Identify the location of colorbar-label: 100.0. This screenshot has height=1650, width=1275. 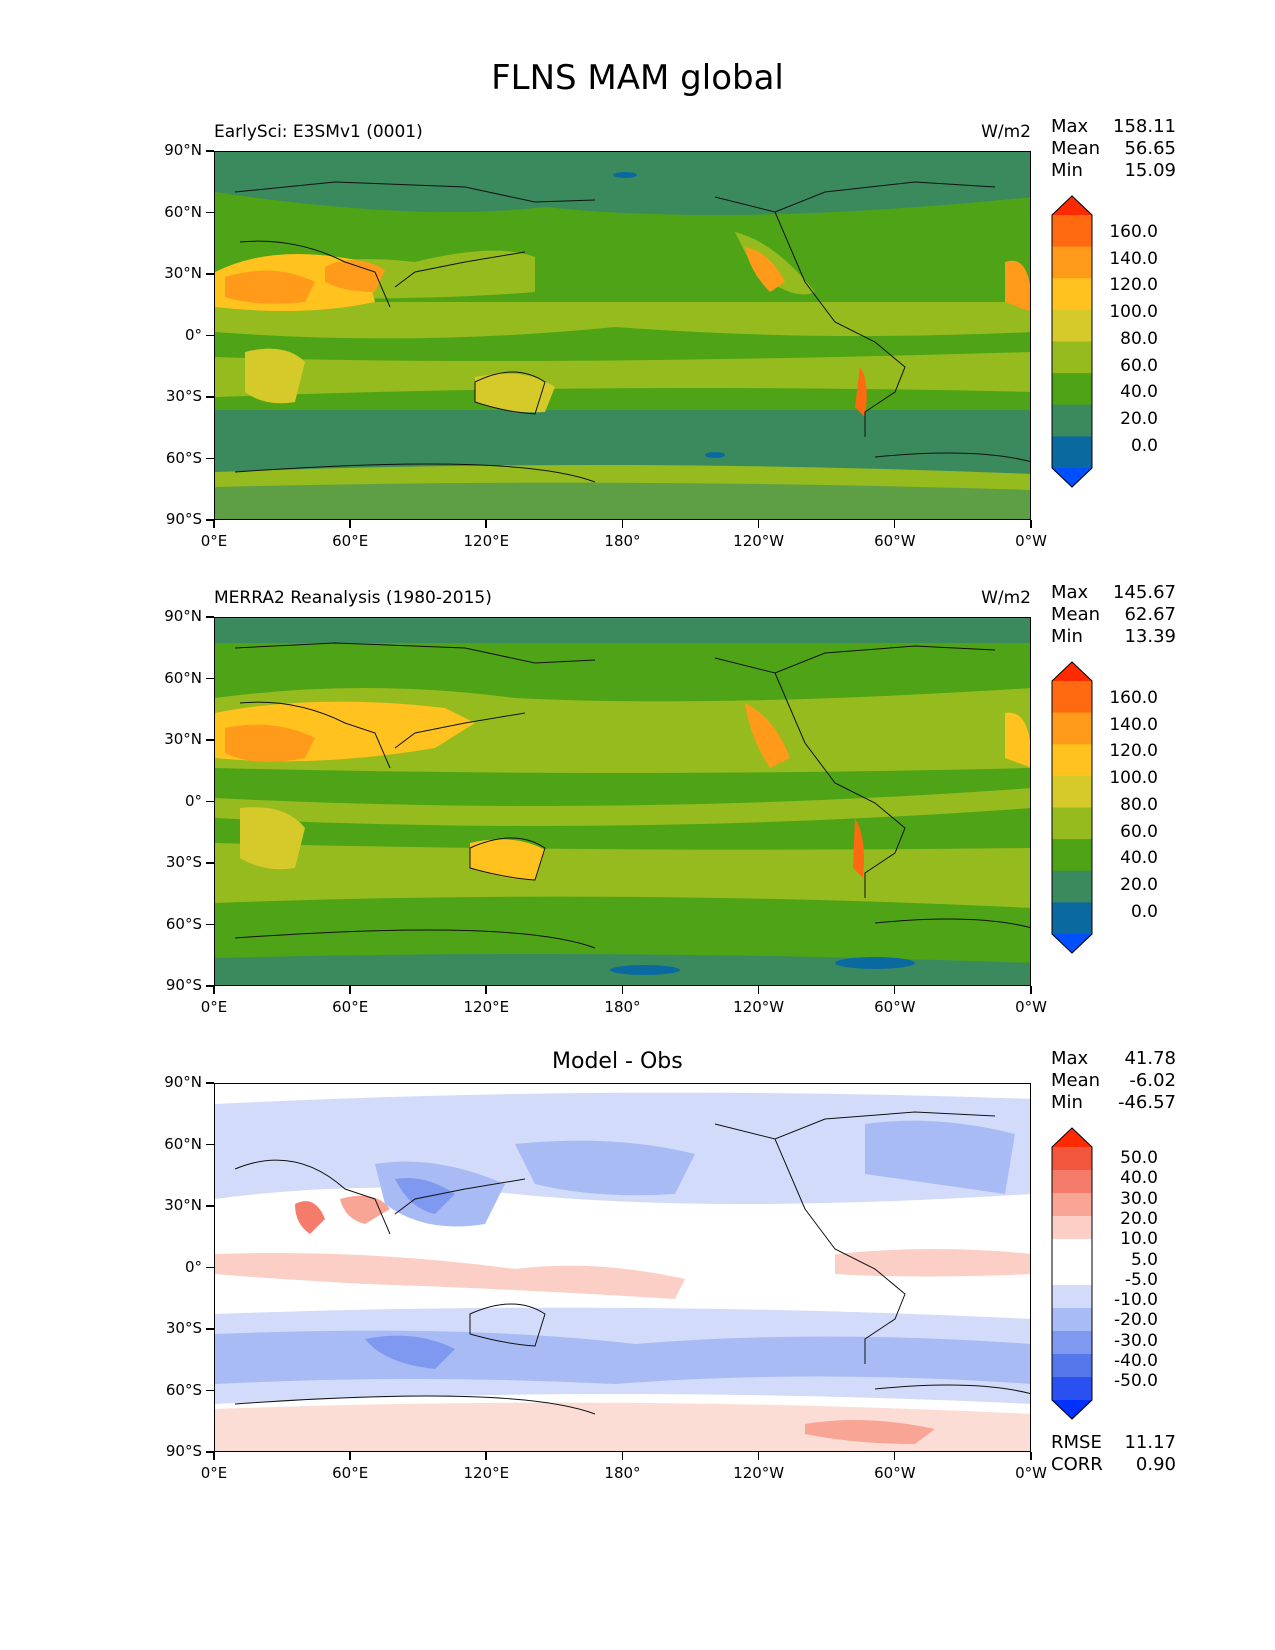
(1133, 778).